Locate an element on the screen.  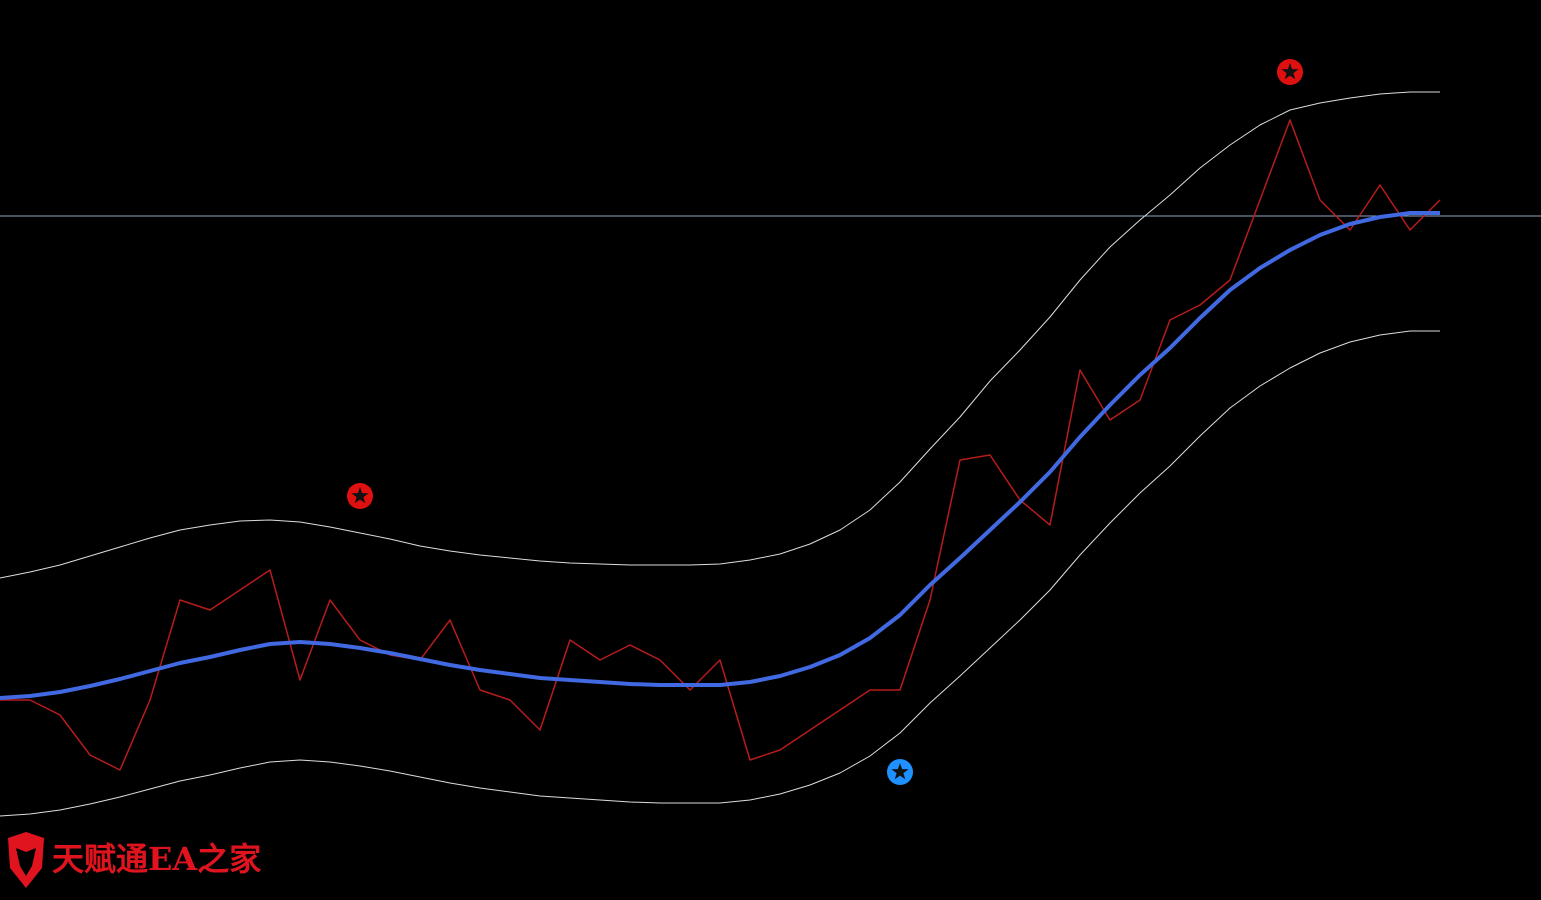
watermark: 天赋通EA之家 is located at coordinates (156, 859).